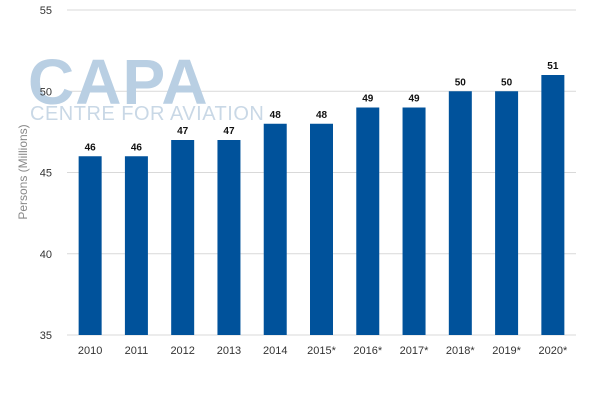  I want to click on y-tick-label: 45, so click(46, 174).